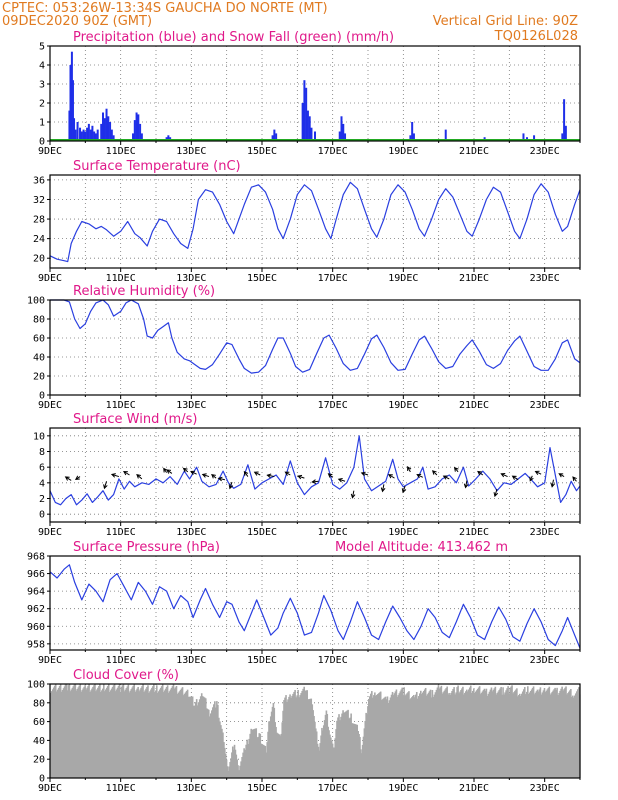 The height and width of the screenshot is (800, 618). Describe the element at coordinates (333, 788) in the screenshot. I see `cloud-xtick-label: 17DEC` at that location.